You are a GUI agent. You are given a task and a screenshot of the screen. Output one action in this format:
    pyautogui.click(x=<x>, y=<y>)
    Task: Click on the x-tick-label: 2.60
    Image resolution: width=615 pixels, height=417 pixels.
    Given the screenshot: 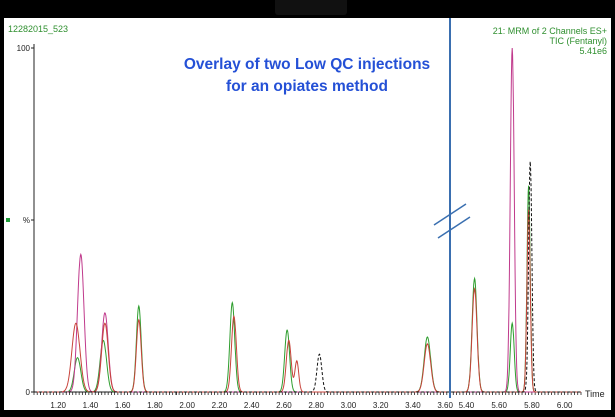 What is the action you would take?
    pyautogui.click(x=284, y=405)
    